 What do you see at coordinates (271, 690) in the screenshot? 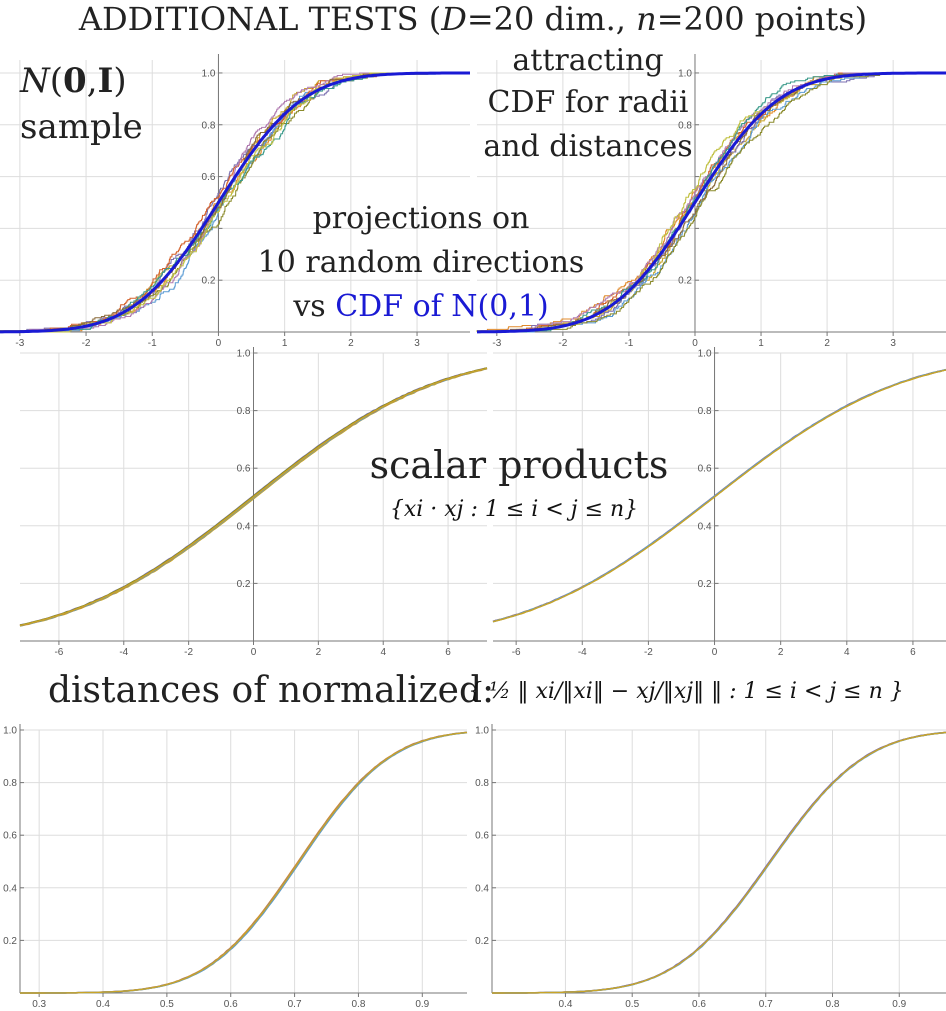
I see `distances-label: distances of normalized:` at bounding box center [271, 690].